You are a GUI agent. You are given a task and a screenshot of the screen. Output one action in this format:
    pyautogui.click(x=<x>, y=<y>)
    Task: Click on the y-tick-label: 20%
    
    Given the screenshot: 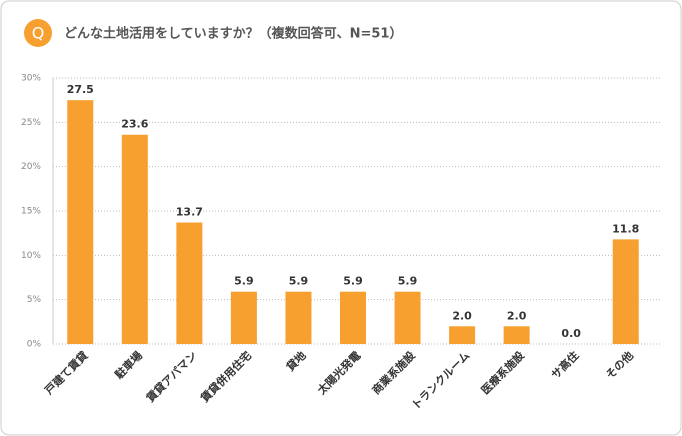 What is the action you would take?
    pyautogui.click(x=31, y=167)
    